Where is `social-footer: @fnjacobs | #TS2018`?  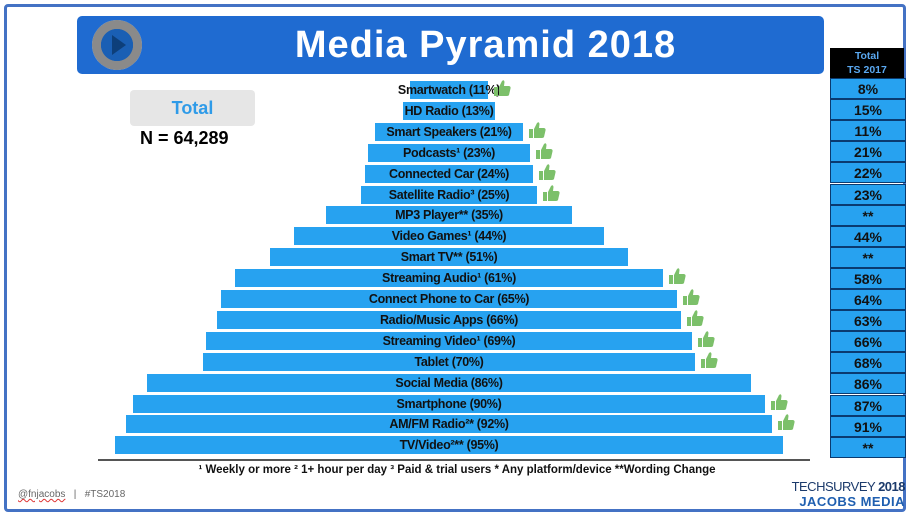
social-footer: @fnjacobs | #TS2018 is located at coordinates (71, 494).